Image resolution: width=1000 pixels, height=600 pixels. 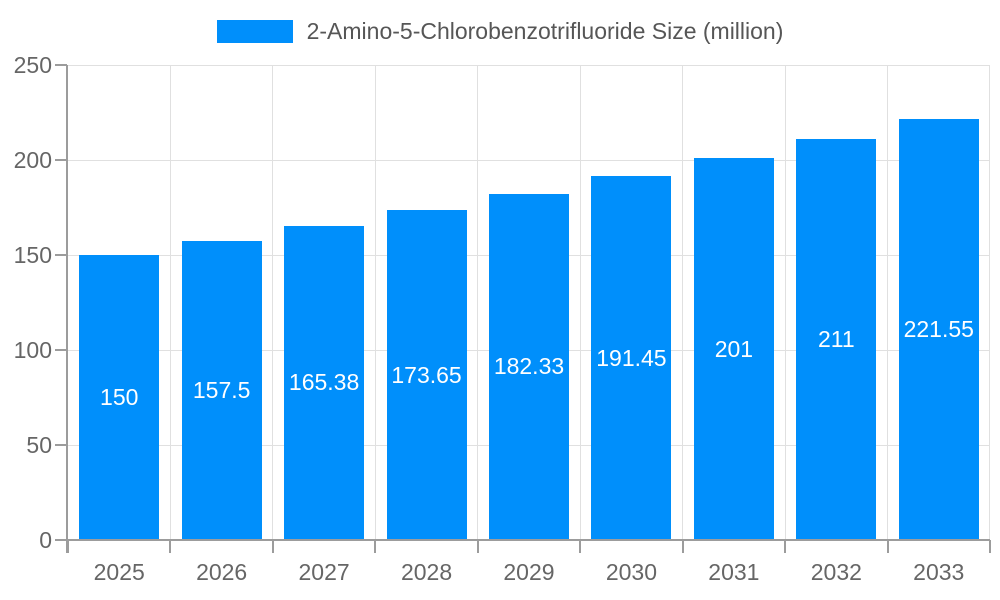 What do you see at coordinates (32, 65) in the screenshot?
I see `y-axis-label-250: 250` at bounding box center [32, 65].